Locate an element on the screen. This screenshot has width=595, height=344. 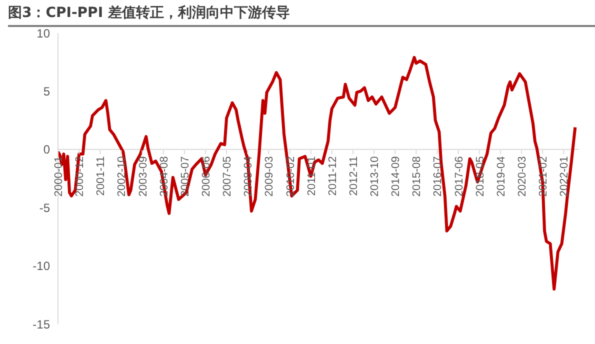
x-tick-label: 2022-01 is located at coordinates (564, 176).